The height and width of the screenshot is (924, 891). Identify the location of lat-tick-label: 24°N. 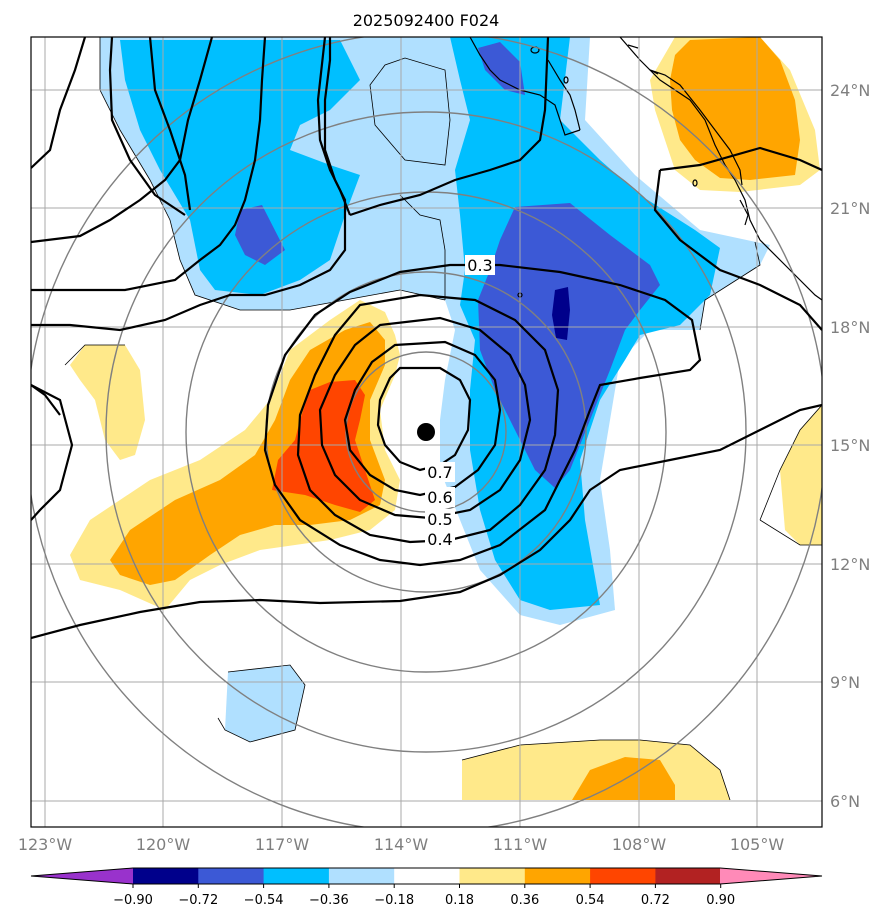
(850, 90).